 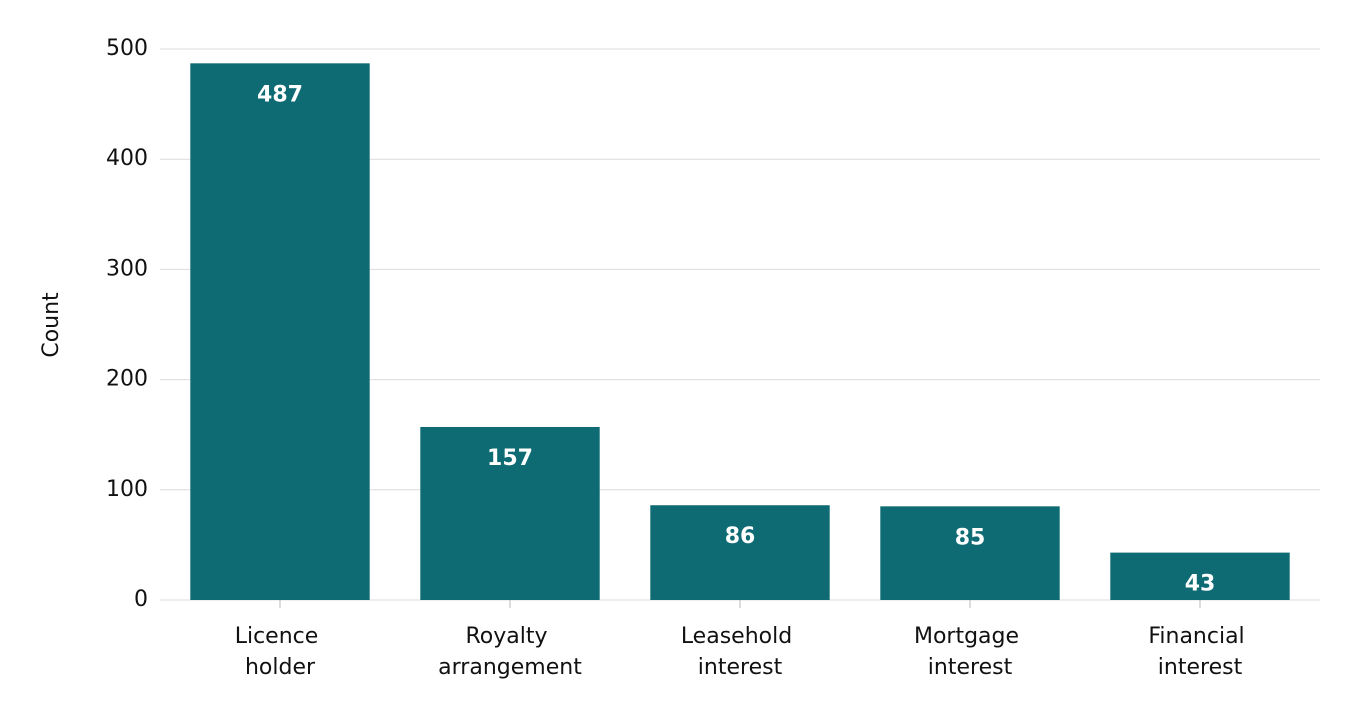 I want to click on value-label: 85, so click(x=970, y=537).